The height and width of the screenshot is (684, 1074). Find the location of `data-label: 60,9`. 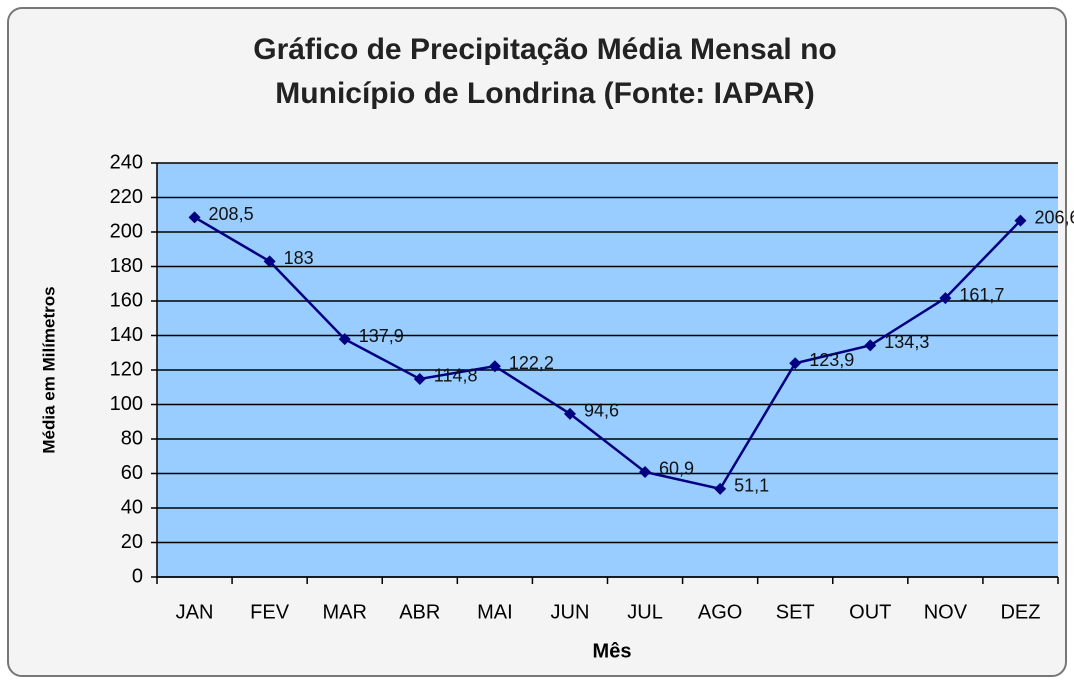

data-label: 60,9 is located at coordinates (676, 469).